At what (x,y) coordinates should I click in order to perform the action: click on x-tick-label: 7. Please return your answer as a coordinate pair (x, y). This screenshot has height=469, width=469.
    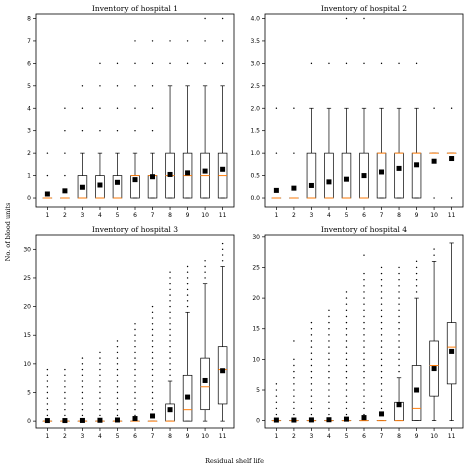
    Looking at the image, I should click on (382, 215).